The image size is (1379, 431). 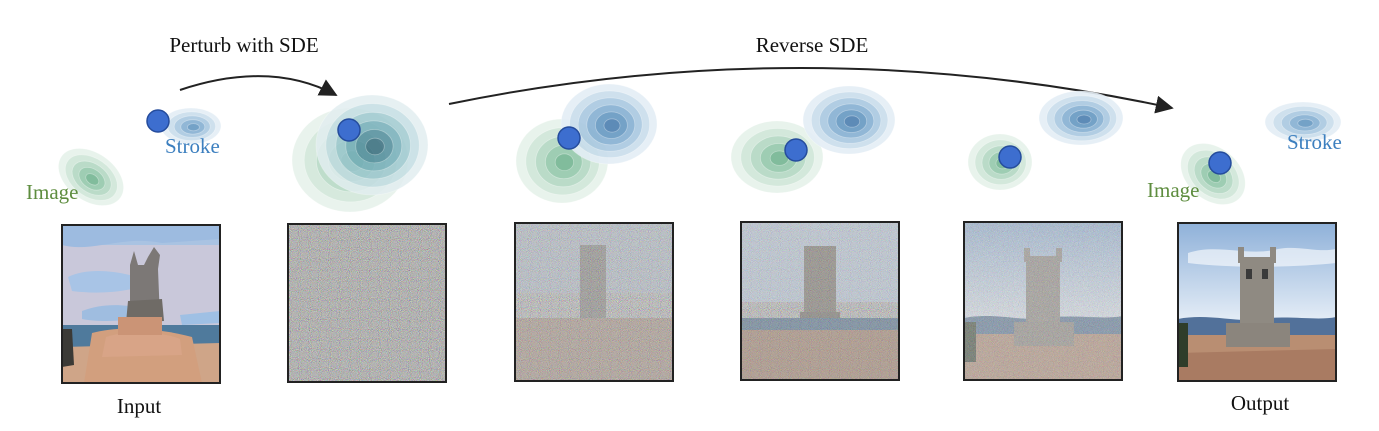 What do you see at coordinates (1260, 403) in the screenshot?
I see `output-label: Output` at bounding box center [1260, 403].